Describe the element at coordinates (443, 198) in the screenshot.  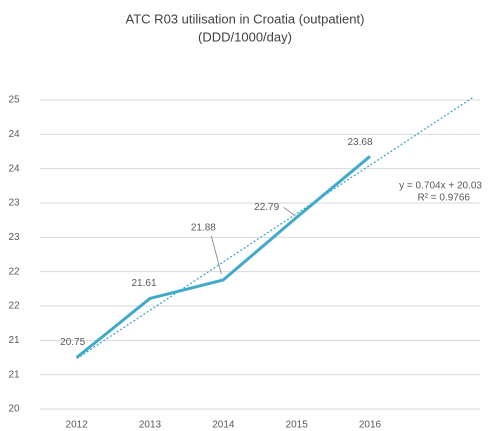
I see `trendline-r2: R² = 0.9766` at that location.